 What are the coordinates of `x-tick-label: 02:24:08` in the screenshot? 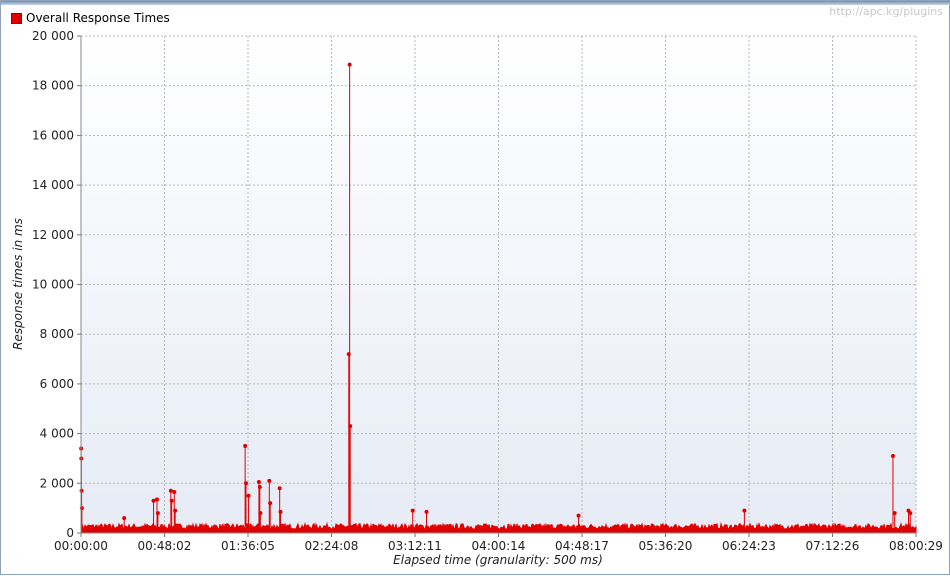 It's located at (332, 546).